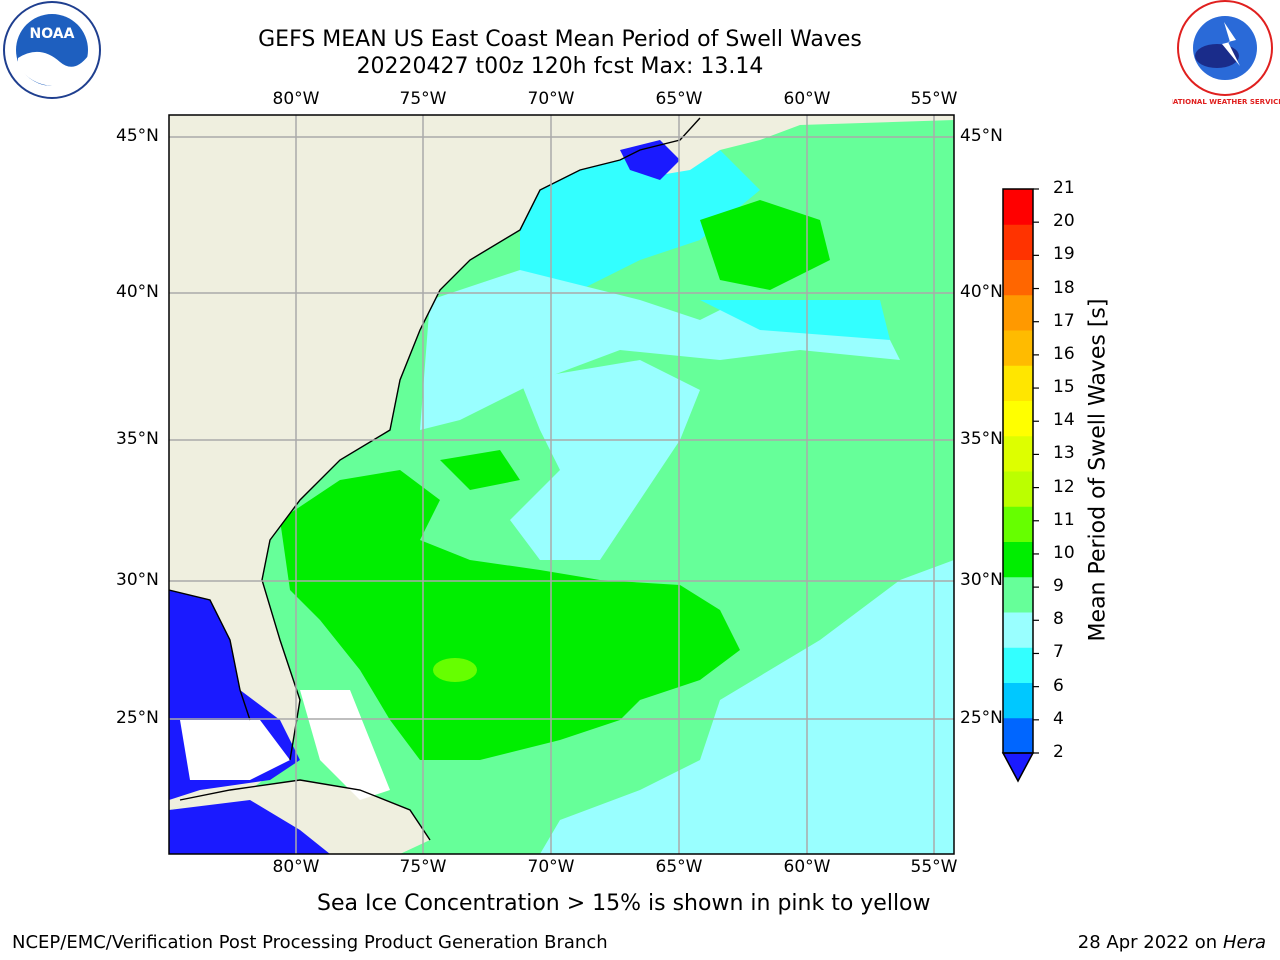  Describe the element at coordinates (551, 867) in the screenshot. I see `lon-label-bottom: 70°W` at that location.